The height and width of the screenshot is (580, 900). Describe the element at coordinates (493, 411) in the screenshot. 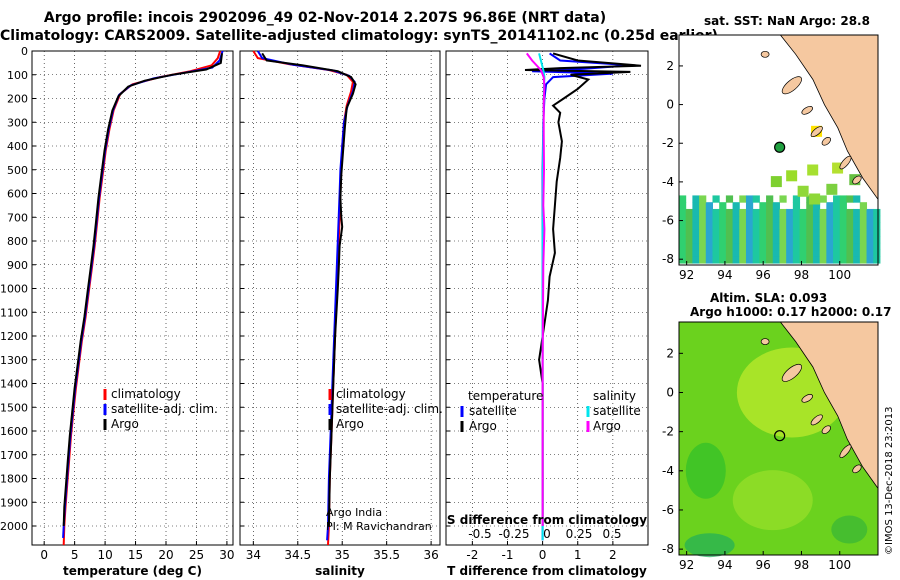

I see `legend-label: satellite` at that location.